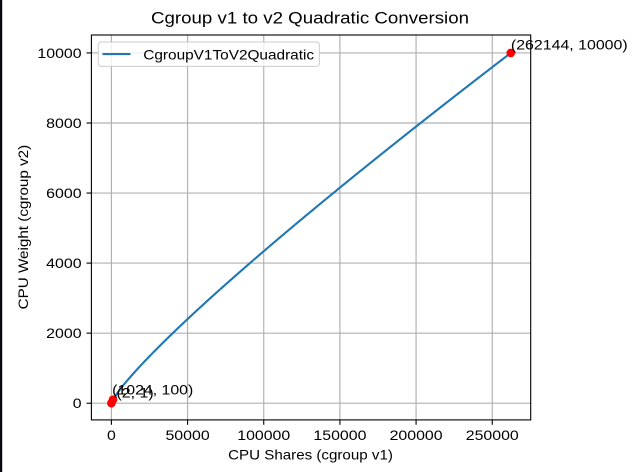 Image resolution: width=638 pixels, height=472 pixels. I want to click on svg-text:Cgroup v1 to v2 Quadratic Conv: Cgroup v1 to v2 Quadratic Conversion, so click(310, 17).